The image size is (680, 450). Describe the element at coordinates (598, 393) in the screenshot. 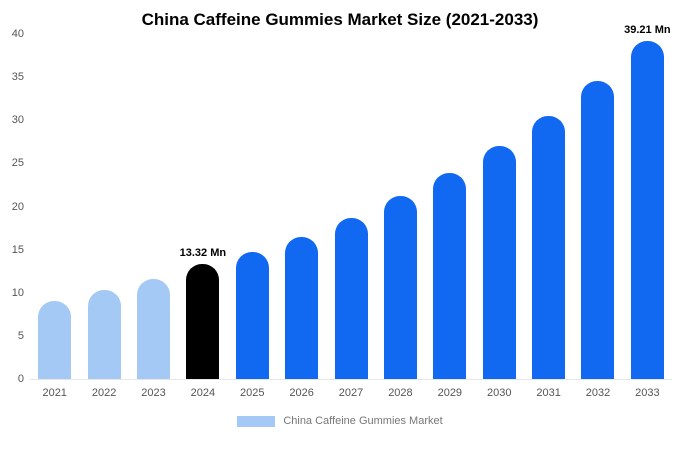

I see `x-tick-label: 2032` at that location.